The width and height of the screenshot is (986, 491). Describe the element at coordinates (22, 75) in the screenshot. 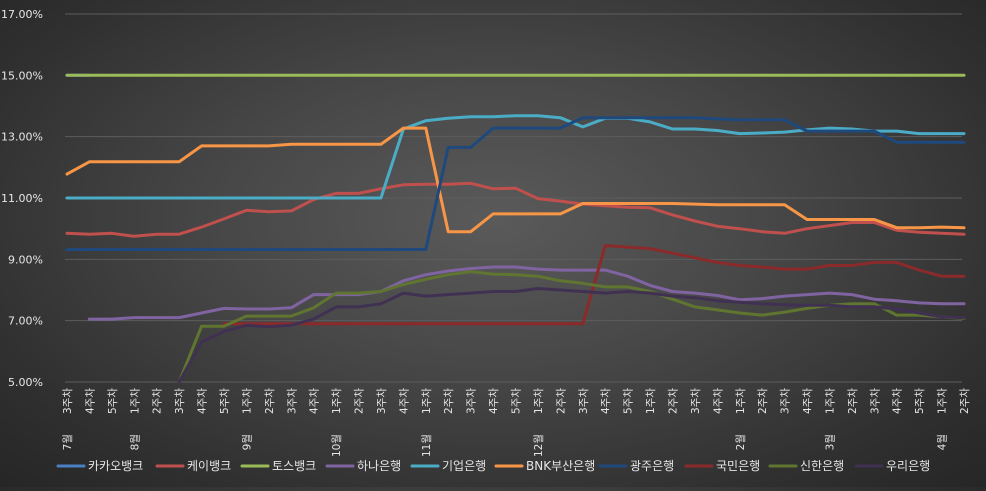

I see `y-tick-label: 15.00%` at that location.